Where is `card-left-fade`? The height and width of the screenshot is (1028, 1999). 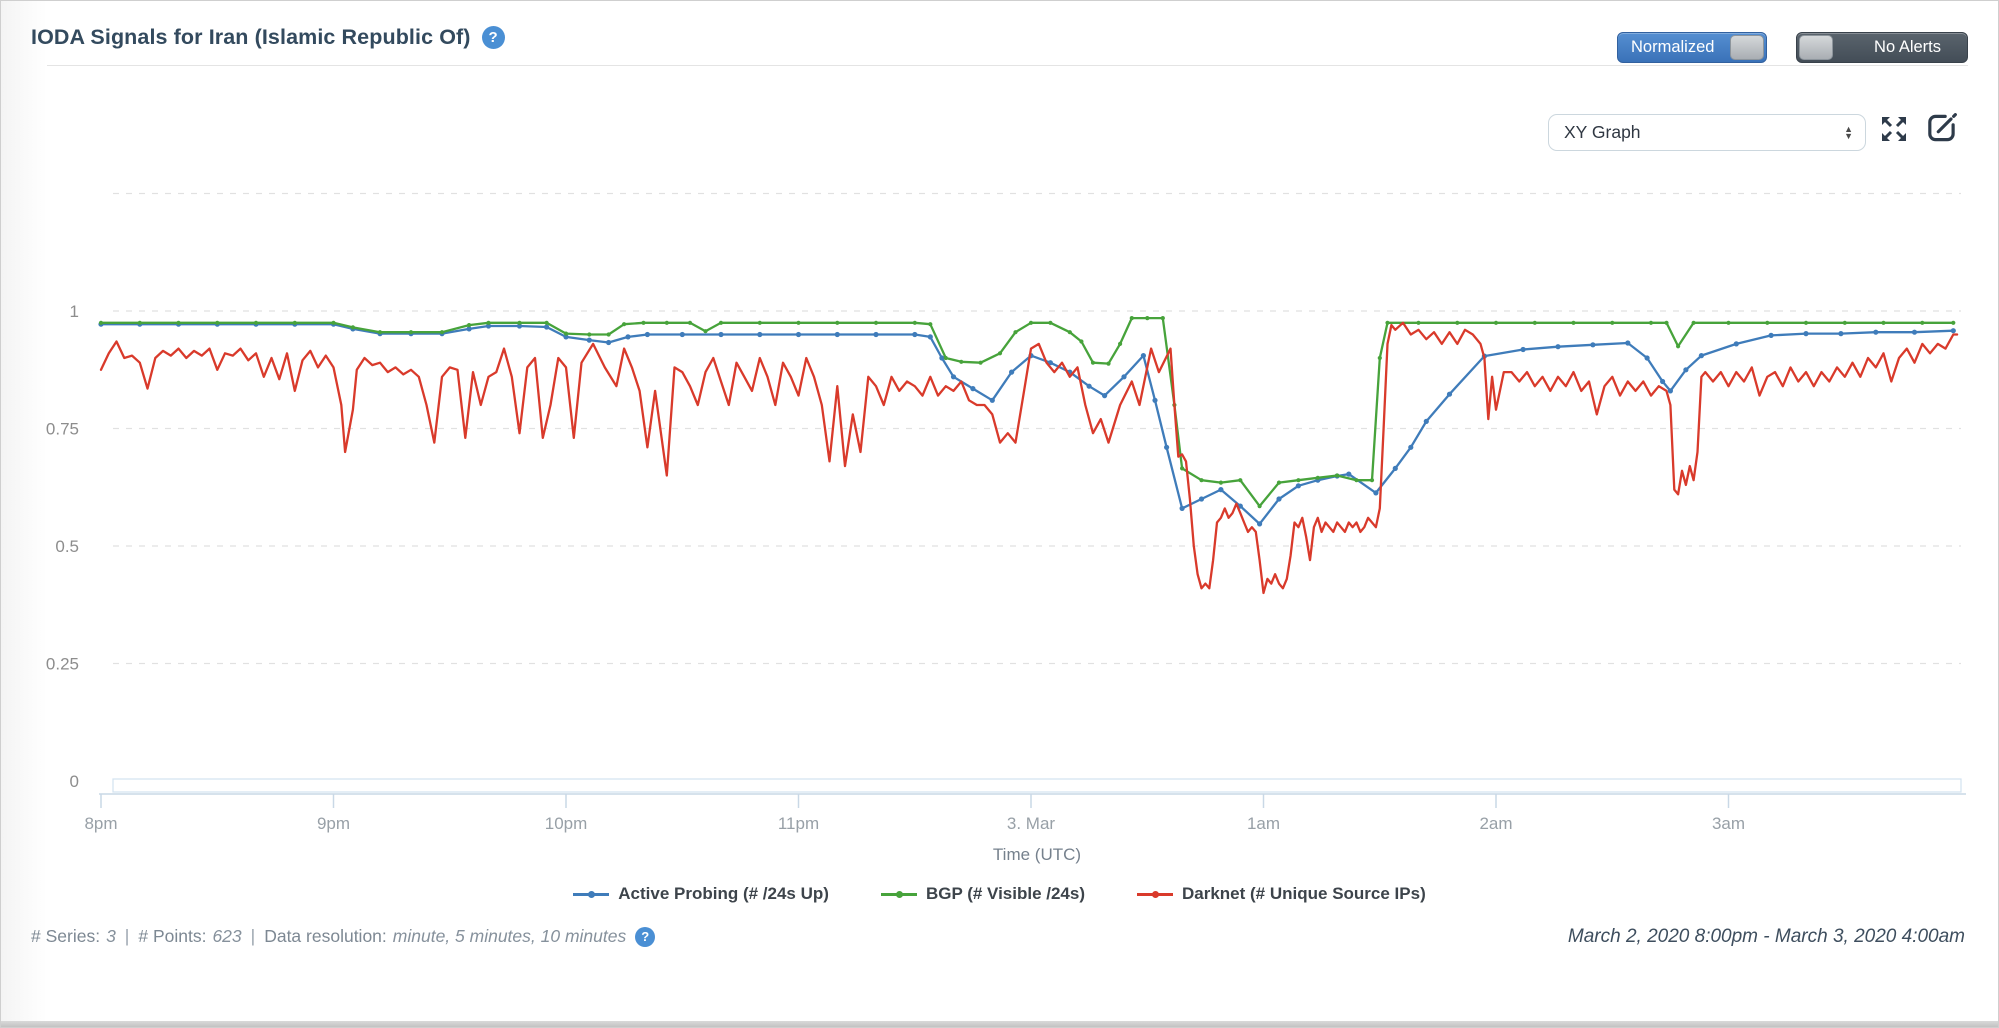
card-left-fade is located at coordinates (24, 511).